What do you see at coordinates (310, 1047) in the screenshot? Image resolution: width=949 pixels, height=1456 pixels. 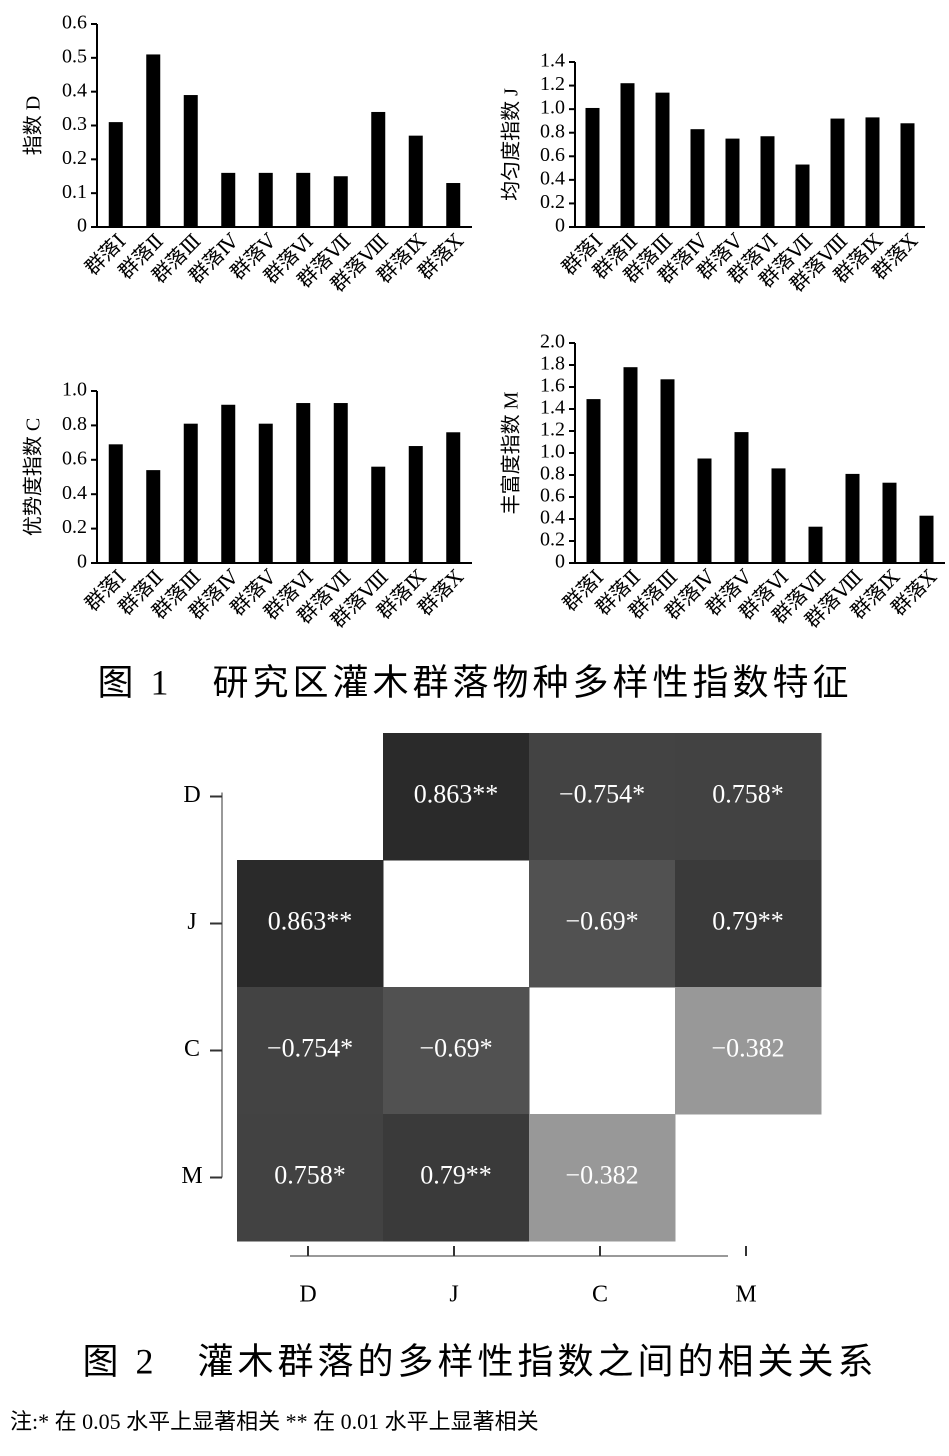 I see `cell-label: −0.754*` at bounding box center [310, 1047].